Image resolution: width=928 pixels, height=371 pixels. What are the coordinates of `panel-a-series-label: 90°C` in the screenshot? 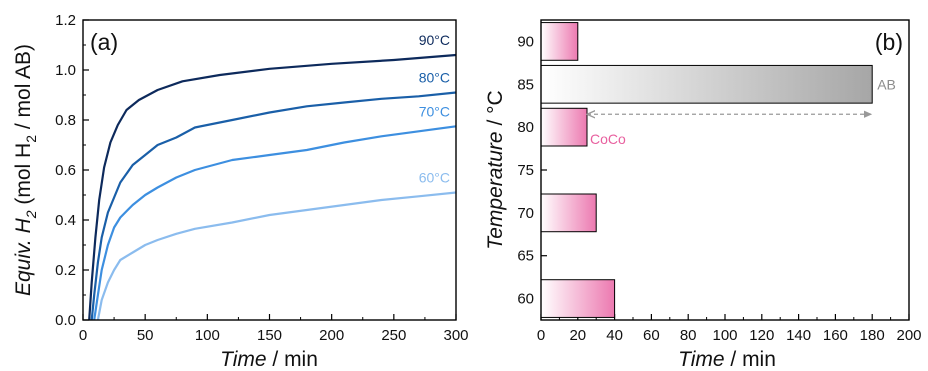 It's located at (434, 40).